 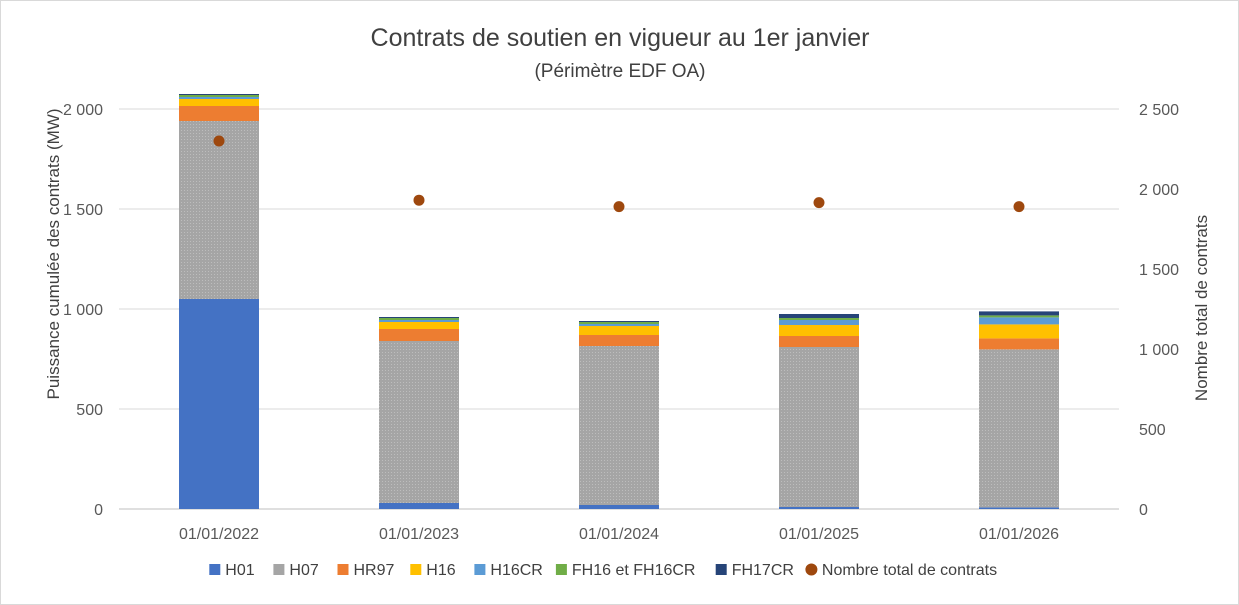 I want to click on x-tick-label: 01/01/2023, so click(x=419, y=534).